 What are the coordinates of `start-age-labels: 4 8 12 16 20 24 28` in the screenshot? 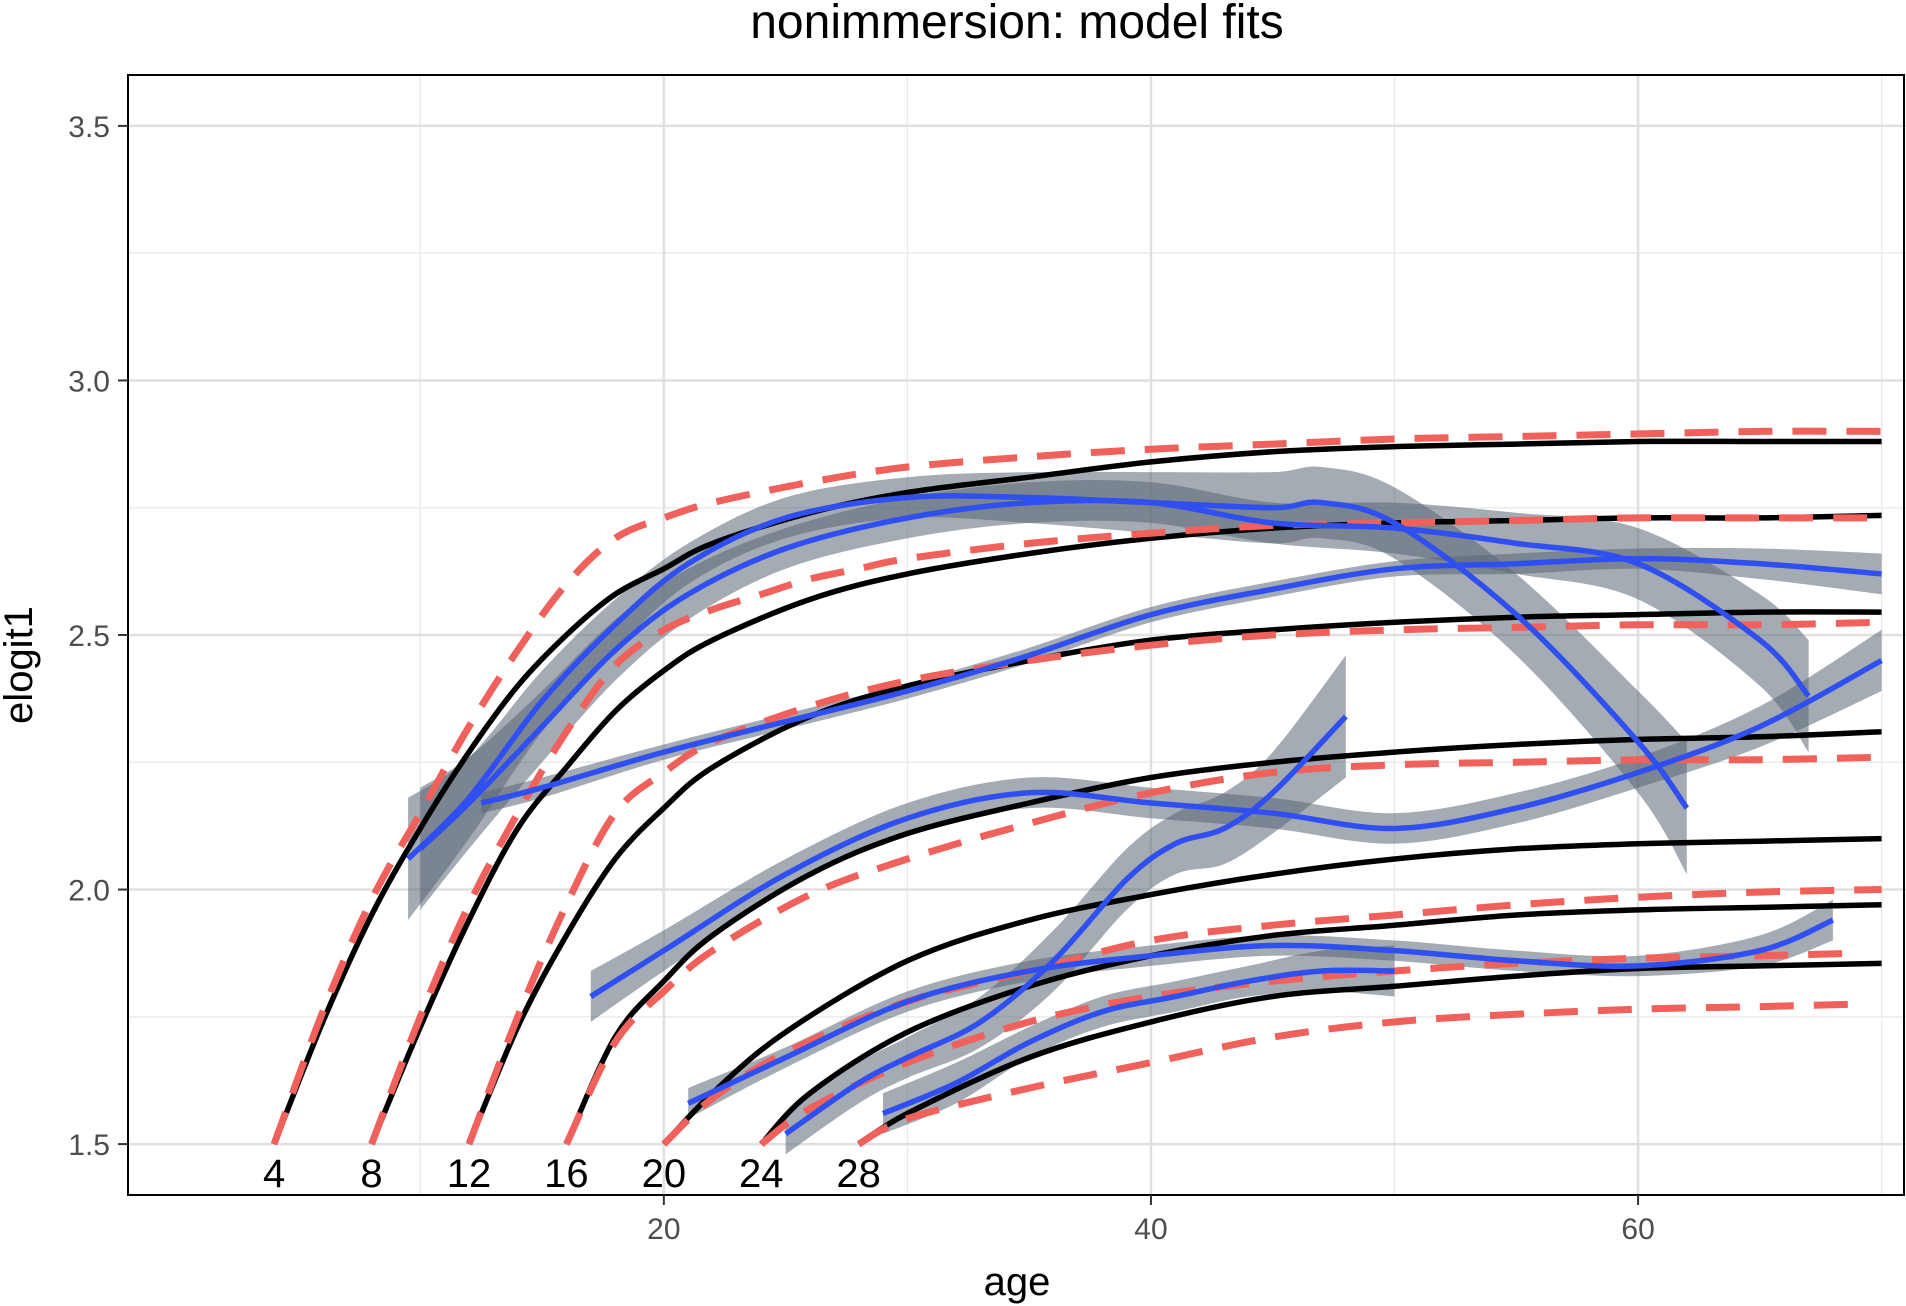 It's located at (572, 1174).